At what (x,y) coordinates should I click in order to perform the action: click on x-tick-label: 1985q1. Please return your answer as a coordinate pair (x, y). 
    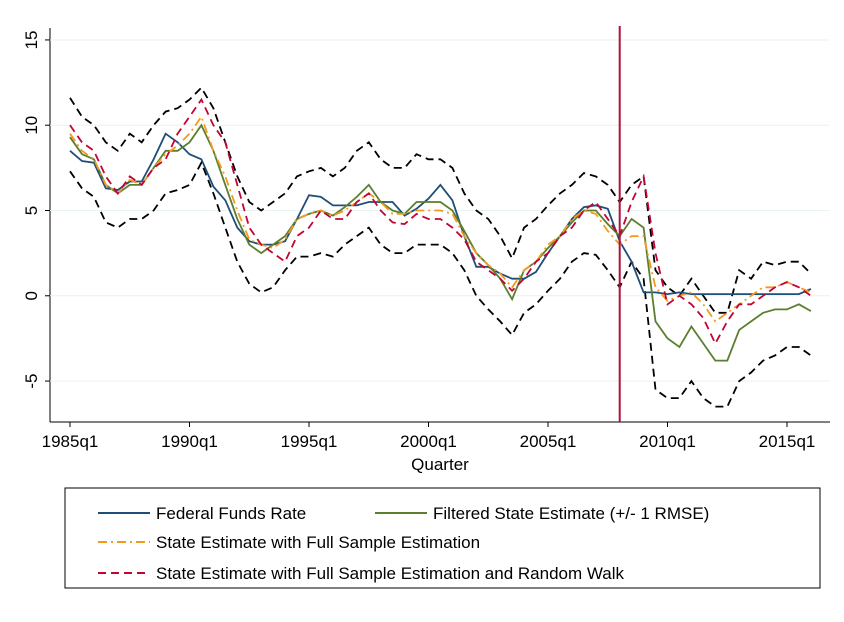
    Looking at the image, I should click on (70, 441).